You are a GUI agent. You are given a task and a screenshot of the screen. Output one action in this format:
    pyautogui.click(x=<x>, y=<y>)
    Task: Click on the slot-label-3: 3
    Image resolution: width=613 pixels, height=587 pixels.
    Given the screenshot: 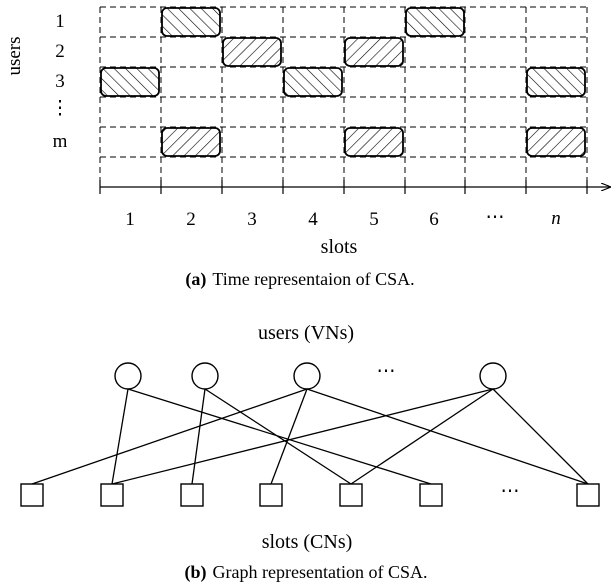 What is the action you would take?
    pyautogui.click(x=252, y=219)
    